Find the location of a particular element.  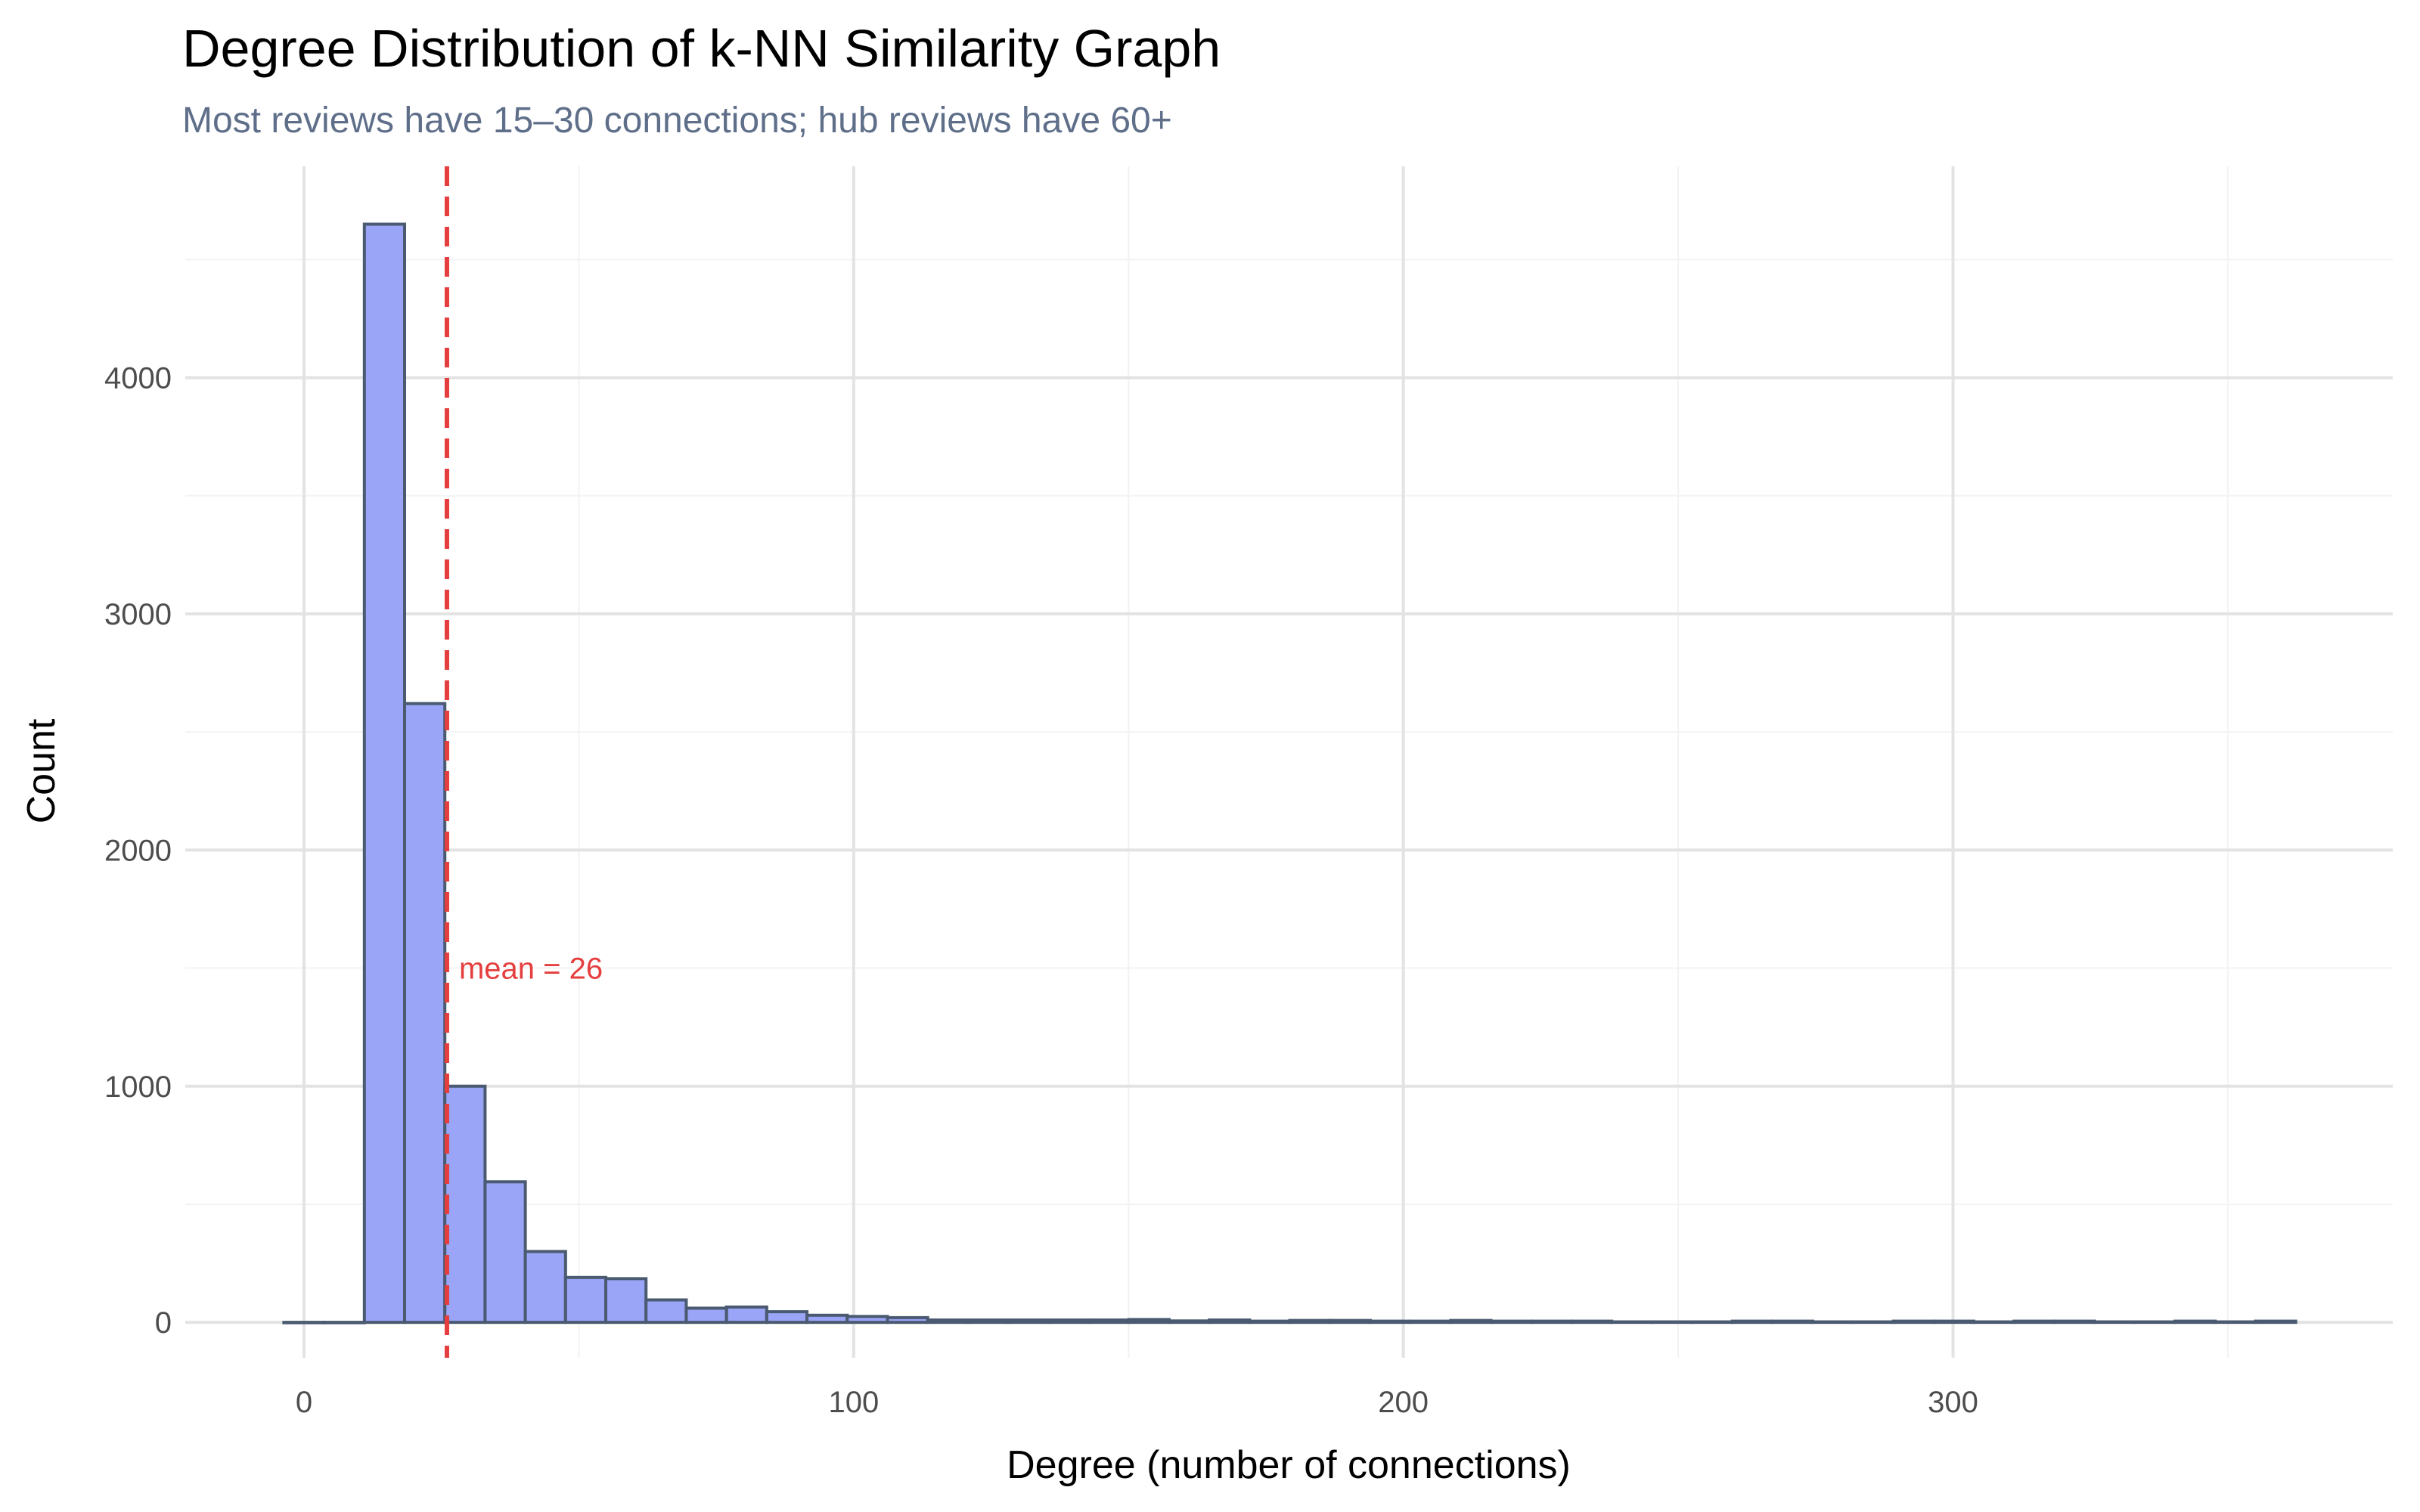

mean-label: mean = 26 is located at coordinates (531, 969).